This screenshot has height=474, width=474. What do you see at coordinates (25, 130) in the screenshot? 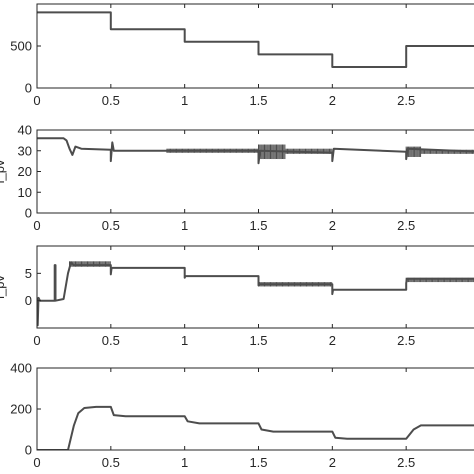
I see `y-tick-label: 40` at bounding box center [25, 130].